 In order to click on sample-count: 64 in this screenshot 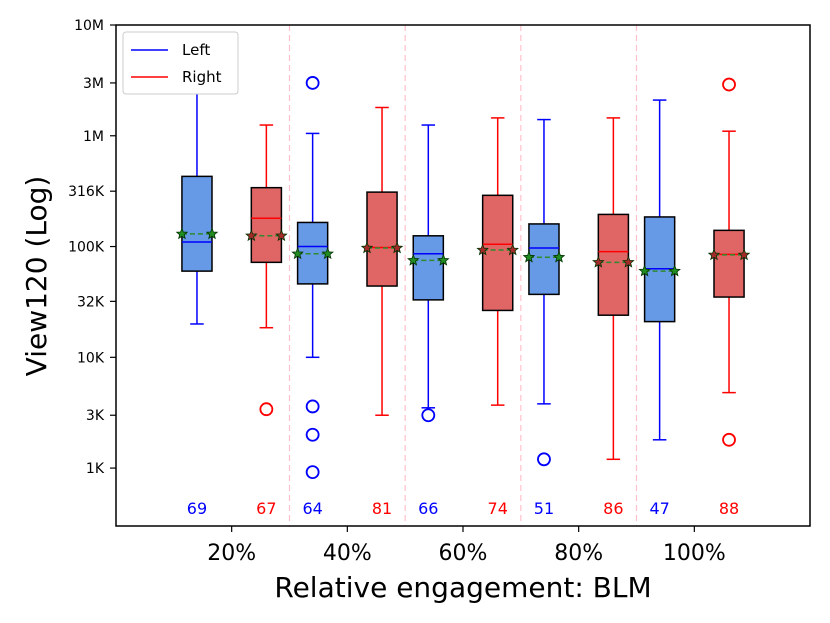, I will do `click(312, 508)`.